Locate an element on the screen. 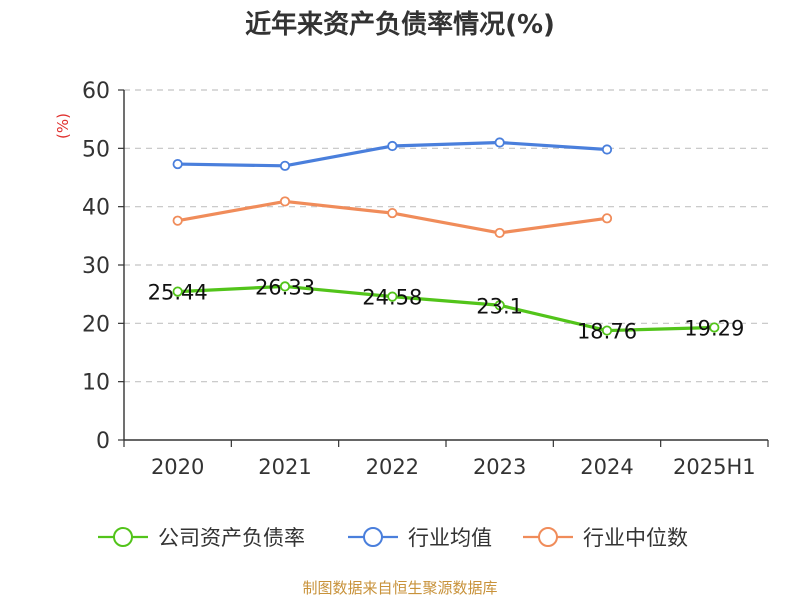  y-tick-label: 50 is located at coordinates (96, 149).